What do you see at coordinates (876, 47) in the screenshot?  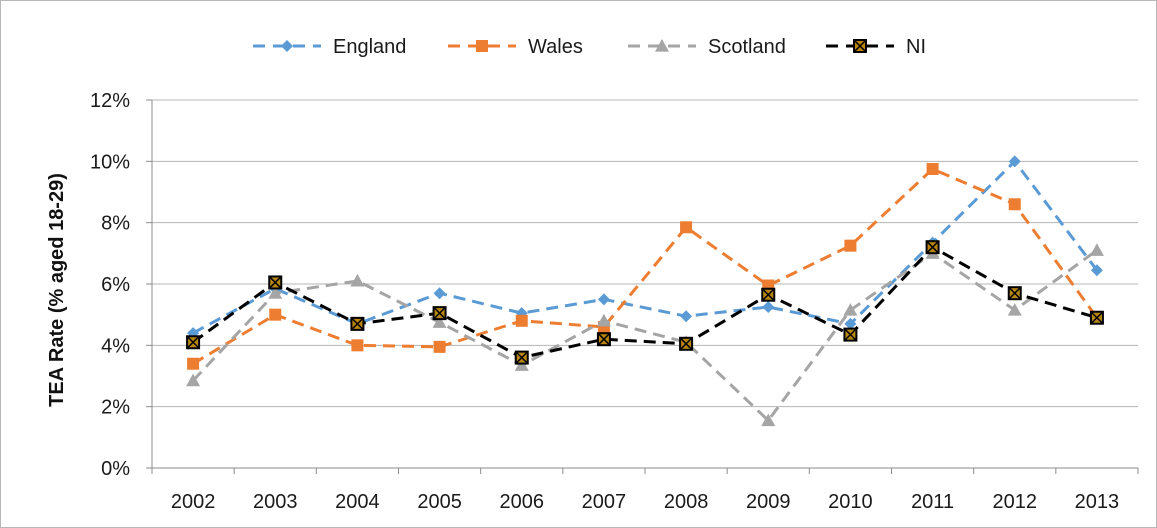 I see `legend-entry: NI` at bounding box center [876, 47].